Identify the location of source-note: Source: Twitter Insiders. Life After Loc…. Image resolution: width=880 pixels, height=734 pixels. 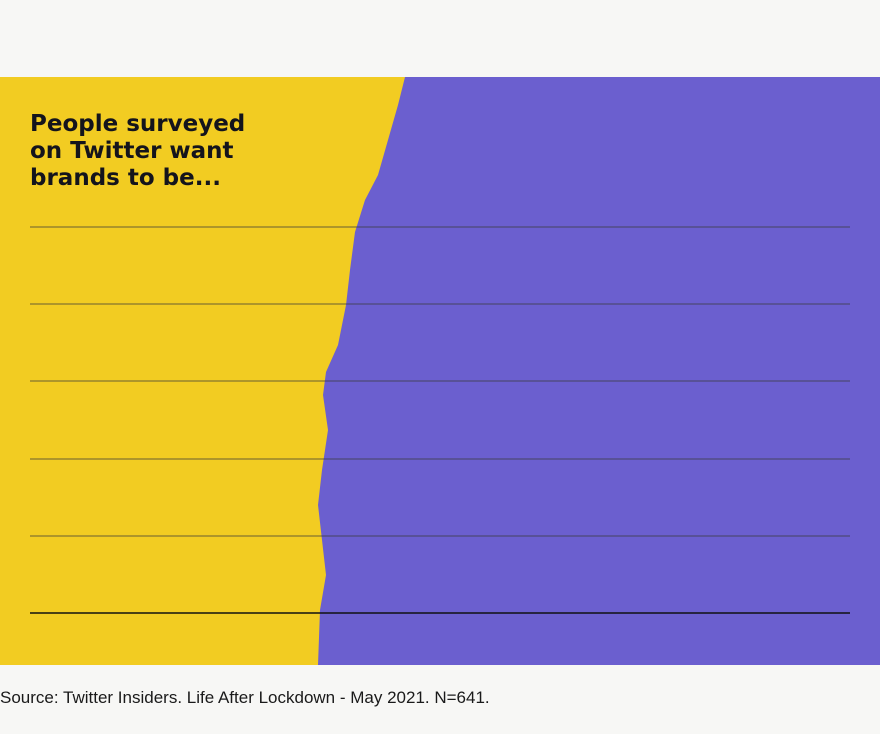
(245, 697).